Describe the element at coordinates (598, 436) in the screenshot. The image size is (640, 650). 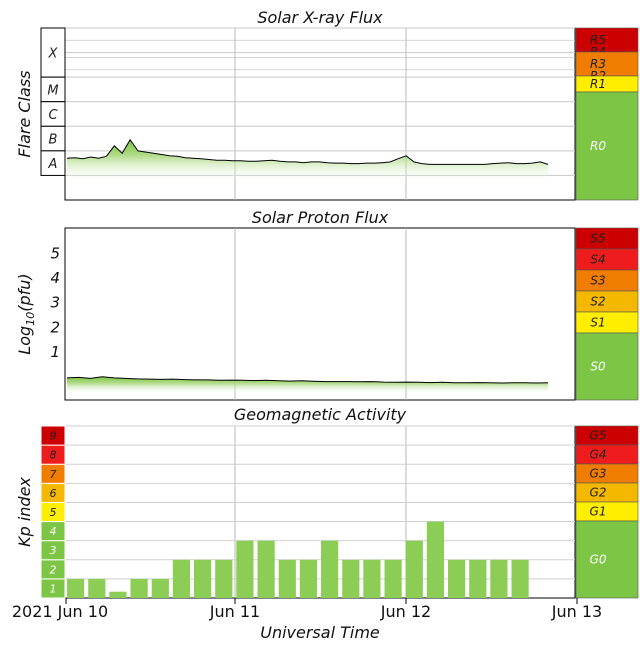
I see `scale-label-g5: G5` at that location.